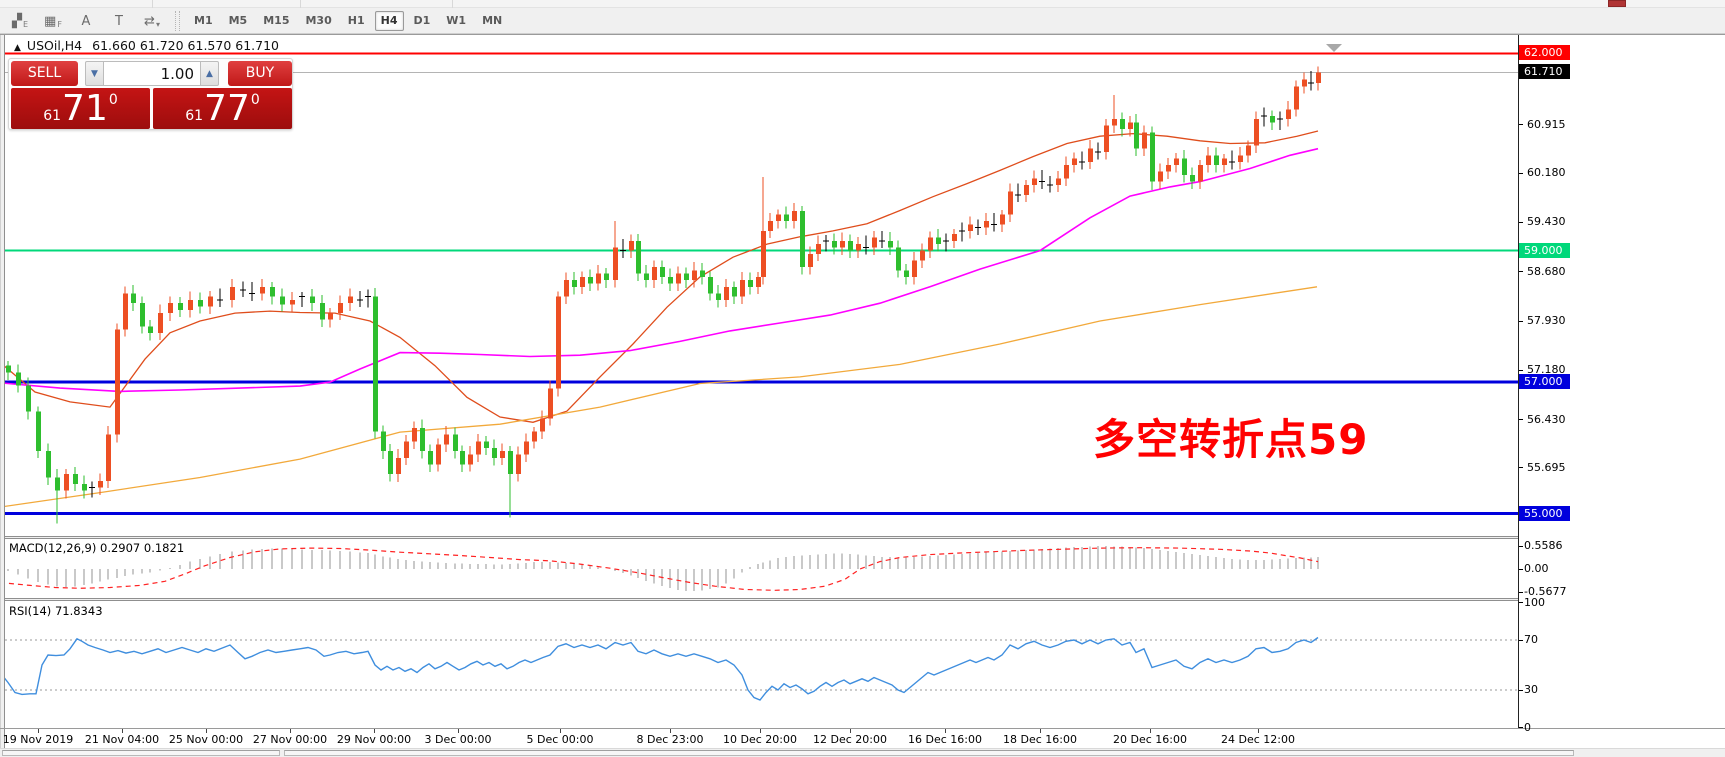 The width and height of the screenshot is (1725, 757). What do you see at coordinates (222, 108) in the screenshot?
I see `ask-price-display: 61 77 0` at bounding box center [222, 108].